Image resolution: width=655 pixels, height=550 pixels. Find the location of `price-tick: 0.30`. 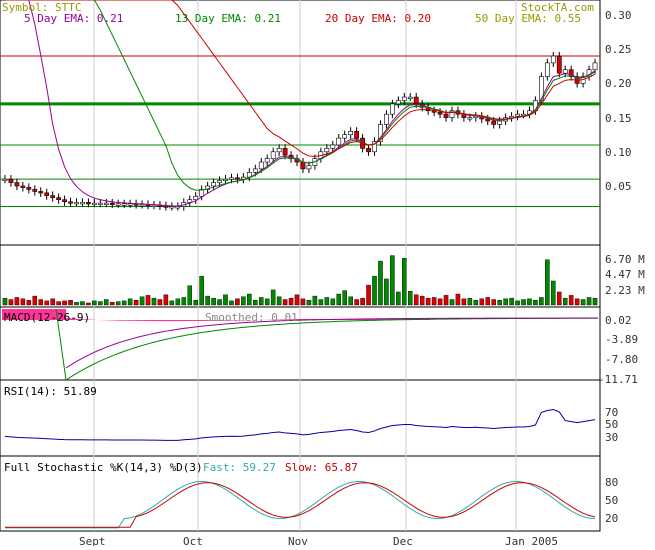

price-tick: 0.30 is located at coordinates (618, 15).